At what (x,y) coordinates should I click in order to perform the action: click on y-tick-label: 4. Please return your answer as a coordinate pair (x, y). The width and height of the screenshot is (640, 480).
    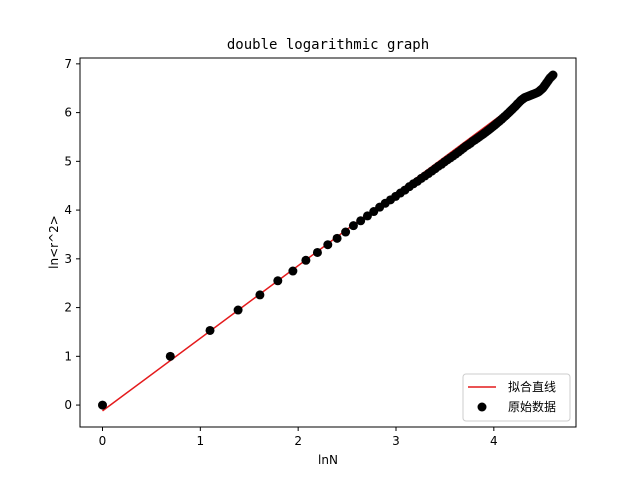
    Looking at the image, I should click on (68, 210).